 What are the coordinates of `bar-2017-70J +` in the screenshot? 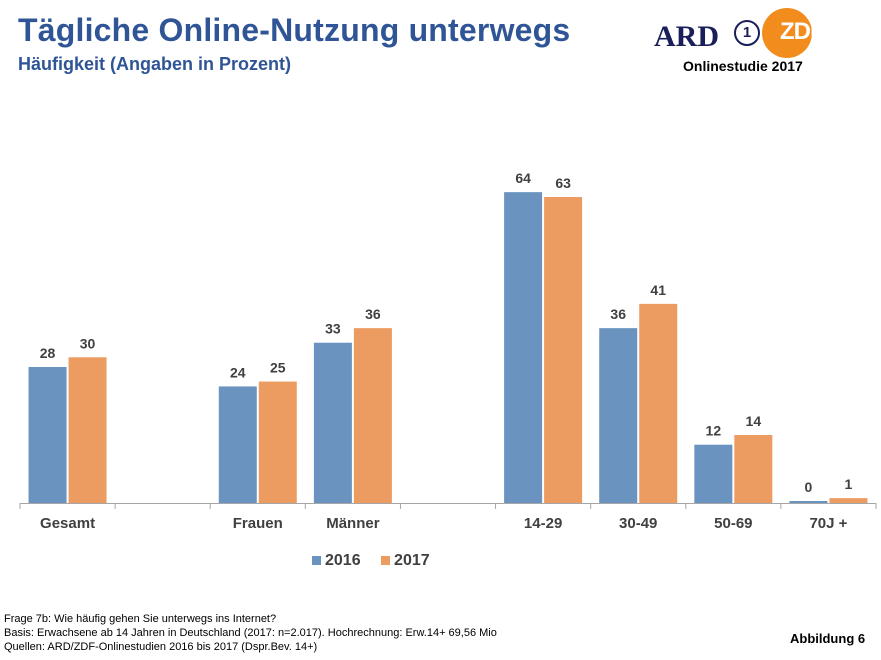 It's located at (848, 500).